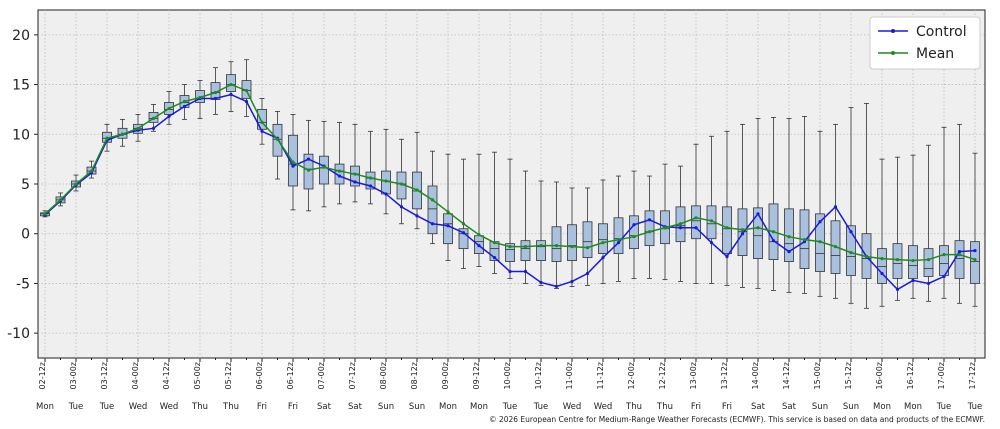 The height and width of the screenshot is (429, 1000). I want to click on x-tick-label: 17-00z, so click(941, 375).